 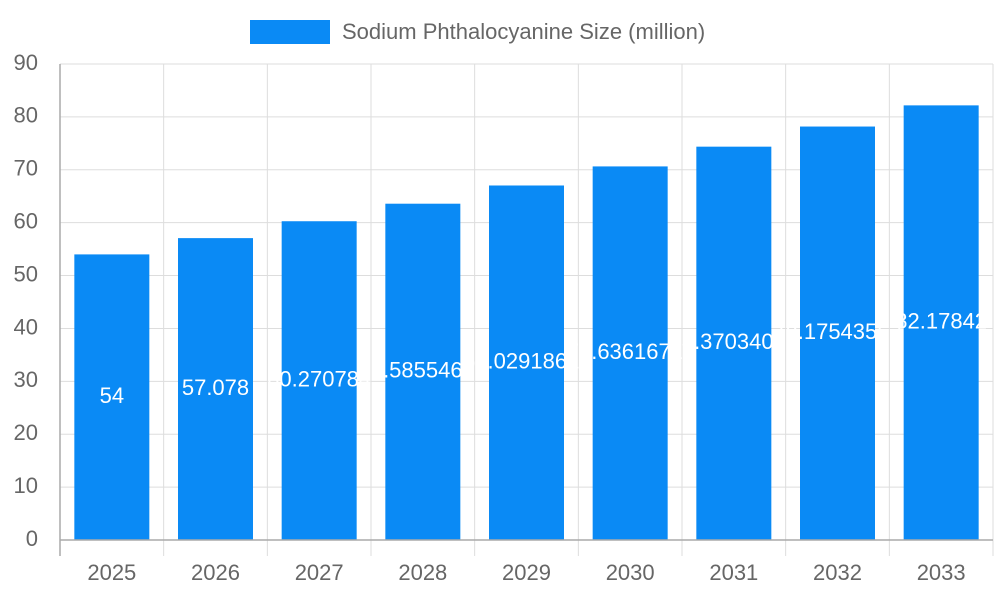 I want to click on y-tick-label: 20, so click(x=26, y=432).